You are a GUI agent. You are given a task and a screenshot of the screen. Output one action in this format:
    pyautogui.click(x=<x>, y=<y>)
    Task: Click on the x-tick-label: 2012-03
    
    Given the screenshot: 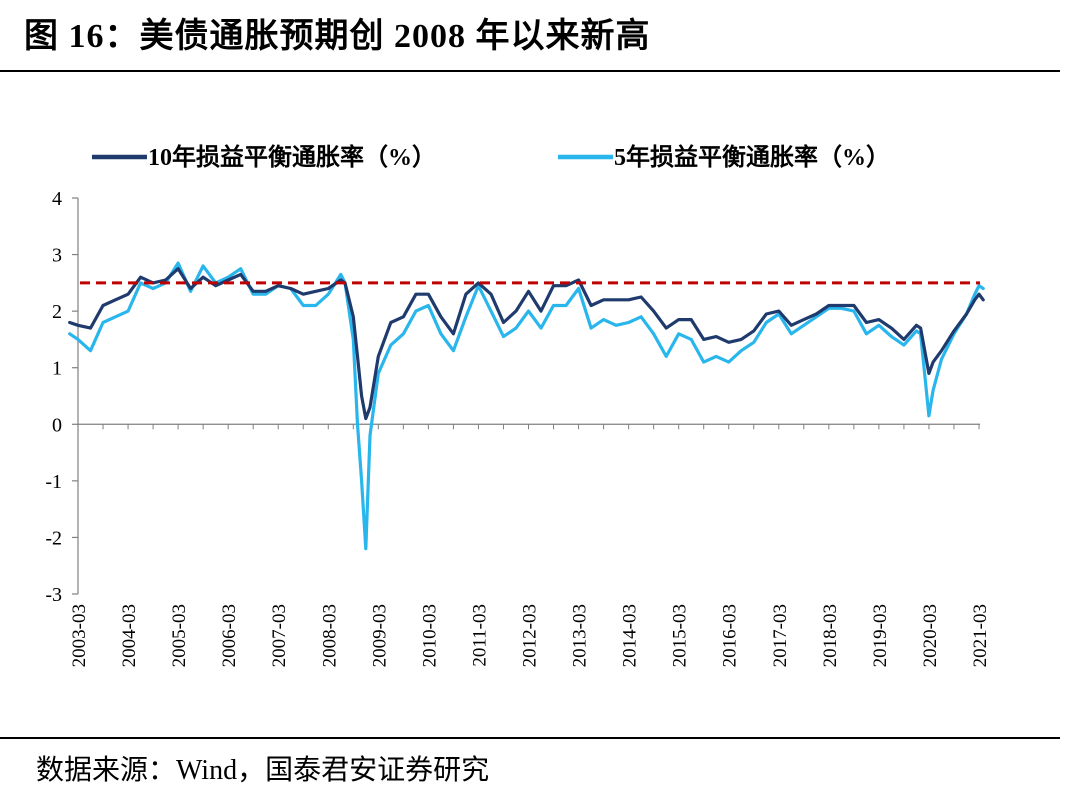 What is the action you would take?
    pyautogui.click(x=530, y=635)
    